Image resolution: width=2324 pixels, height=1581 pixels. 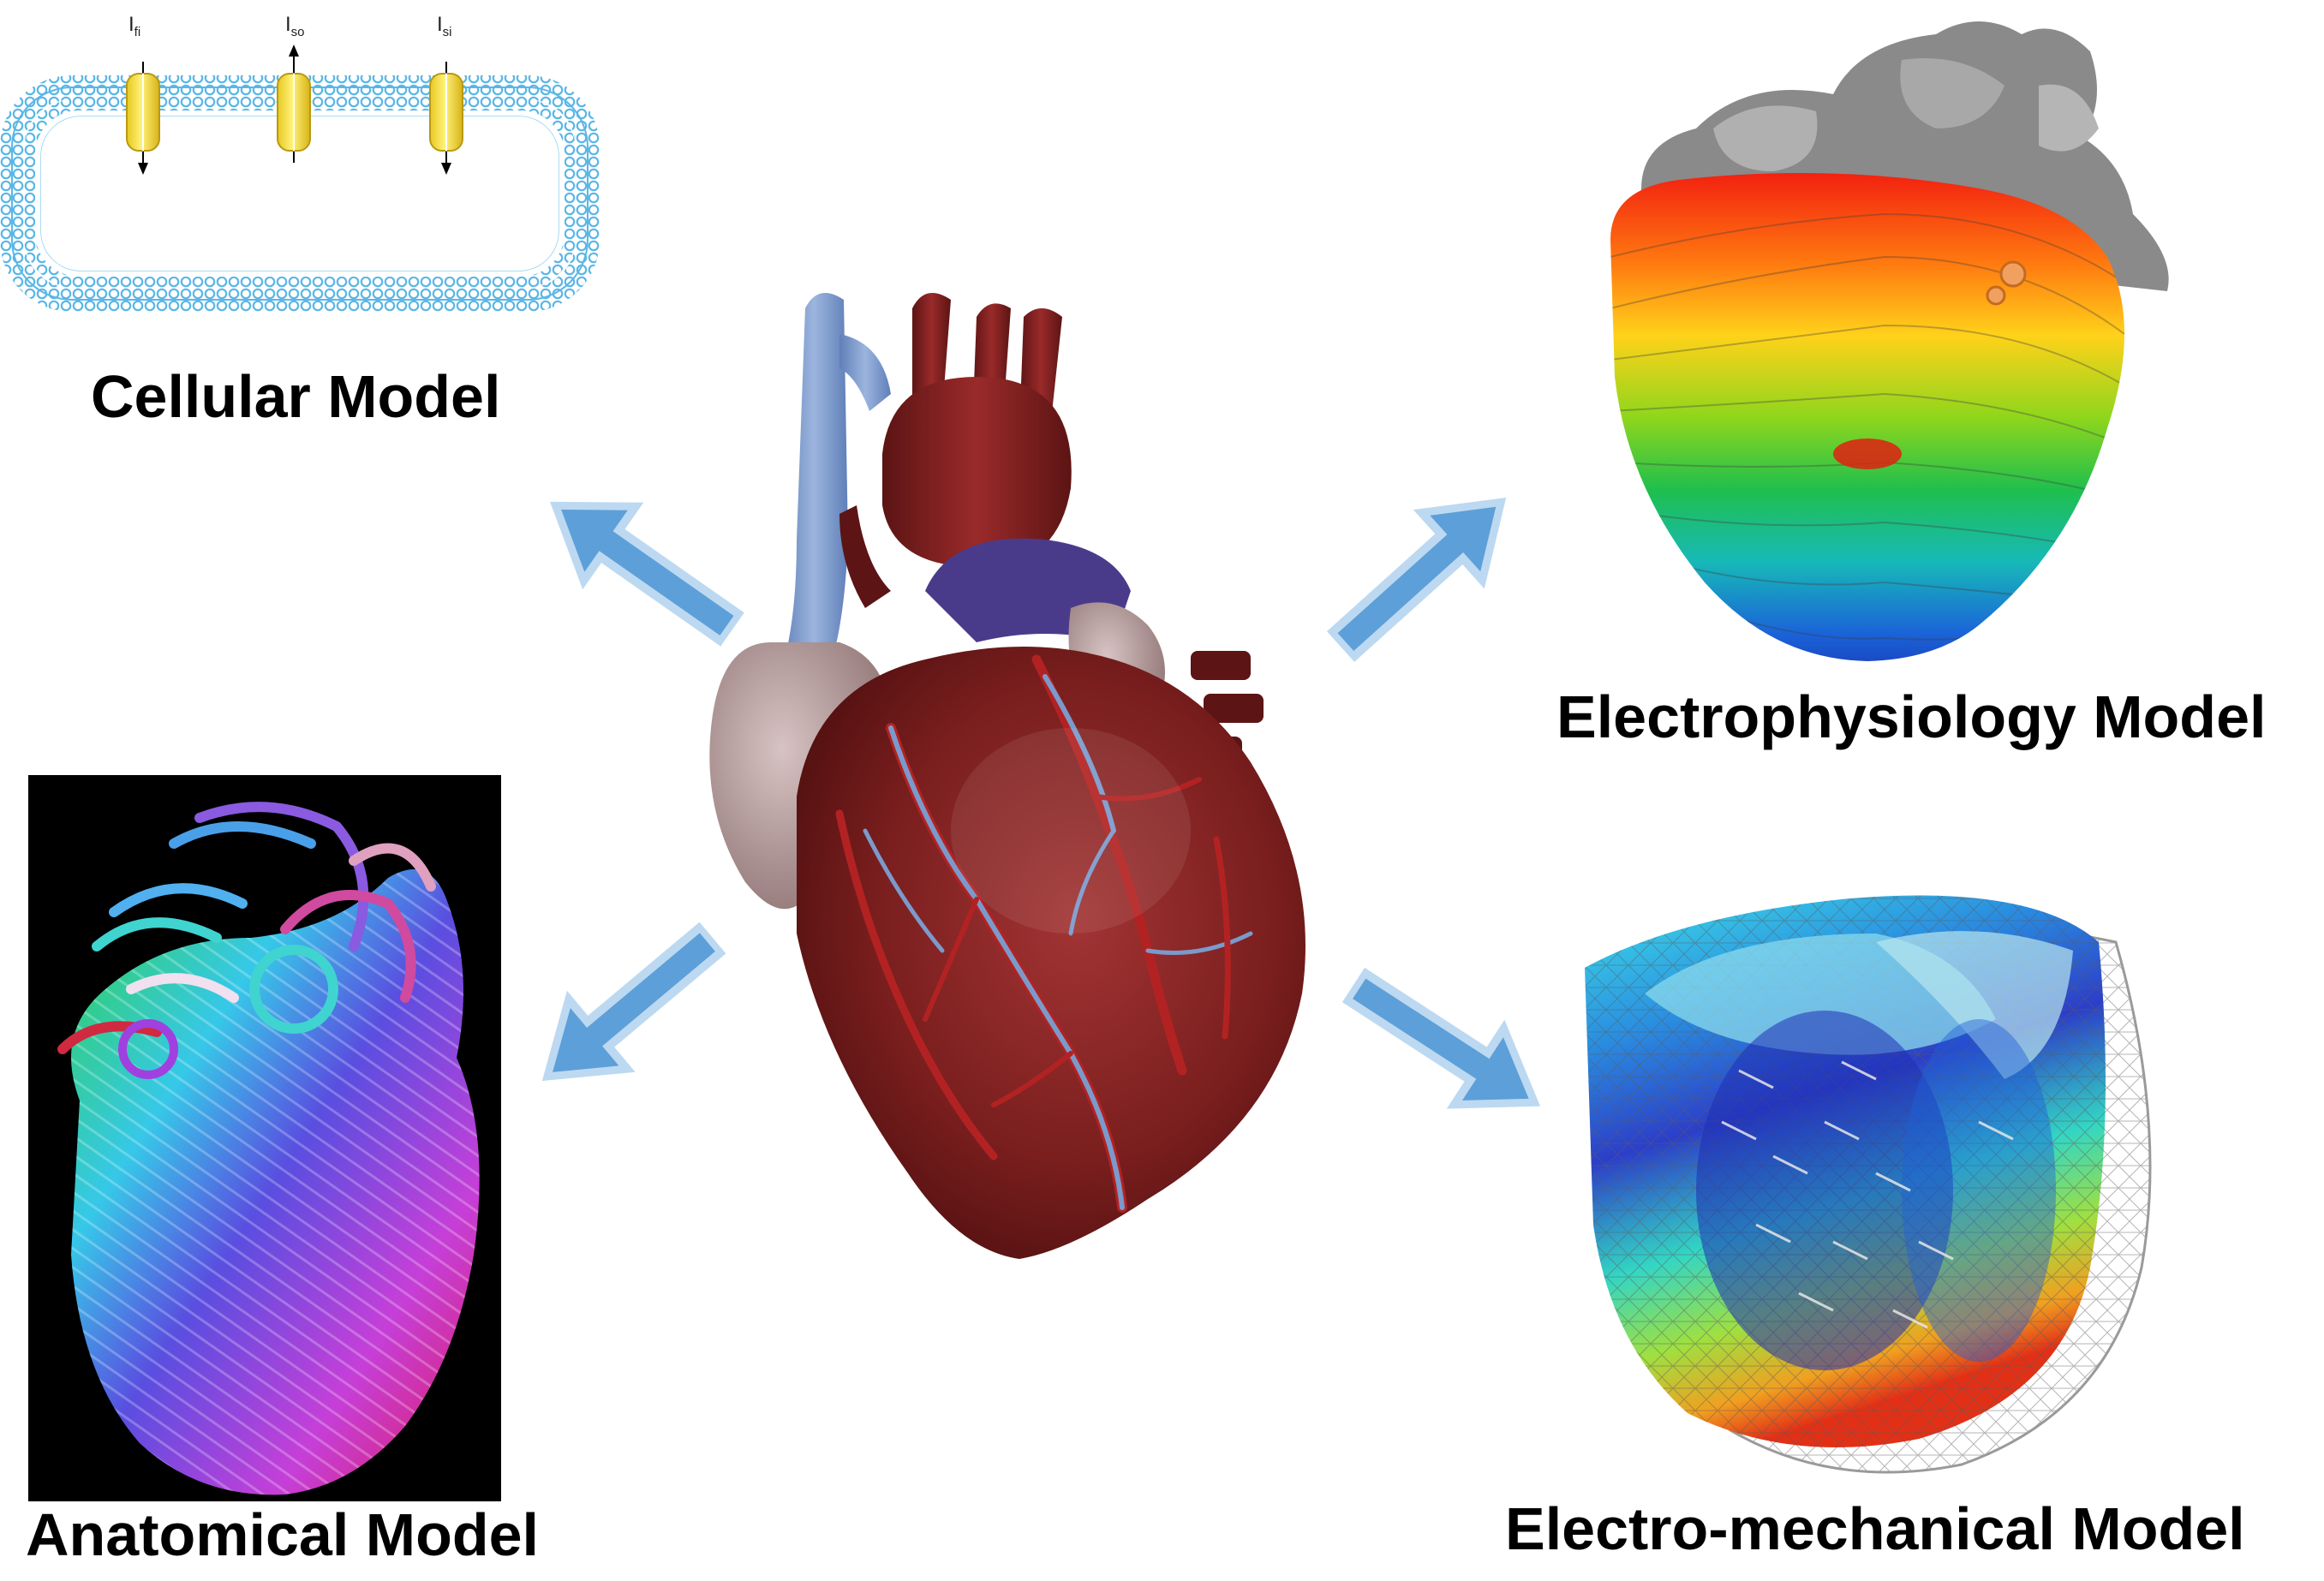 I want to click on cellular-model-figure: Ifi Iso Isi, so click(x=300, y=171).